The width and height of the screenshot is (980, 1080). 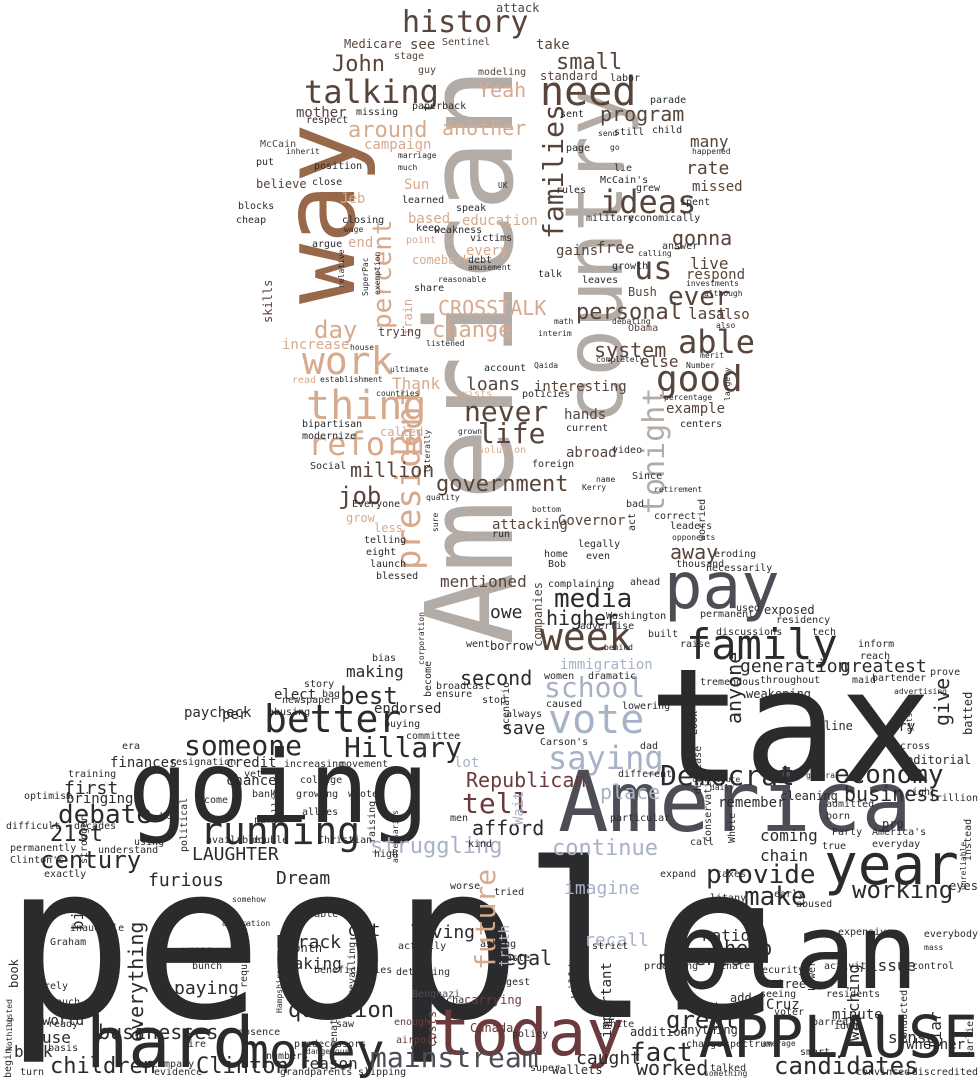 What do you see at coordinates (392, 470) in the screenshot?
I see `cloud-word-million: million` at bounding box center [392, 470].